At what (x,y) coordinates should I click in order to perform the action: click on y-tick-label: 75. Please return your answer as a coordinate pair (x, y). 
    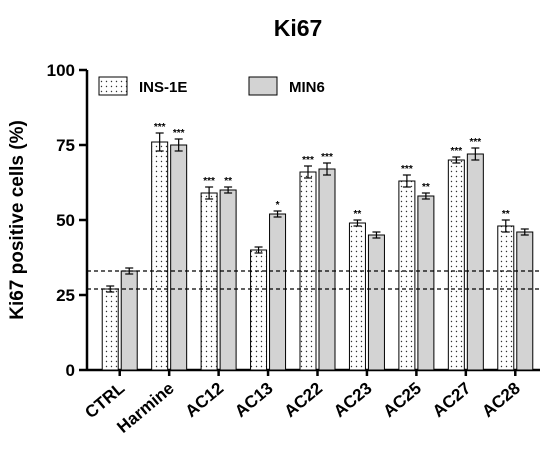
    Looking at the image, I should click on (65, 145).